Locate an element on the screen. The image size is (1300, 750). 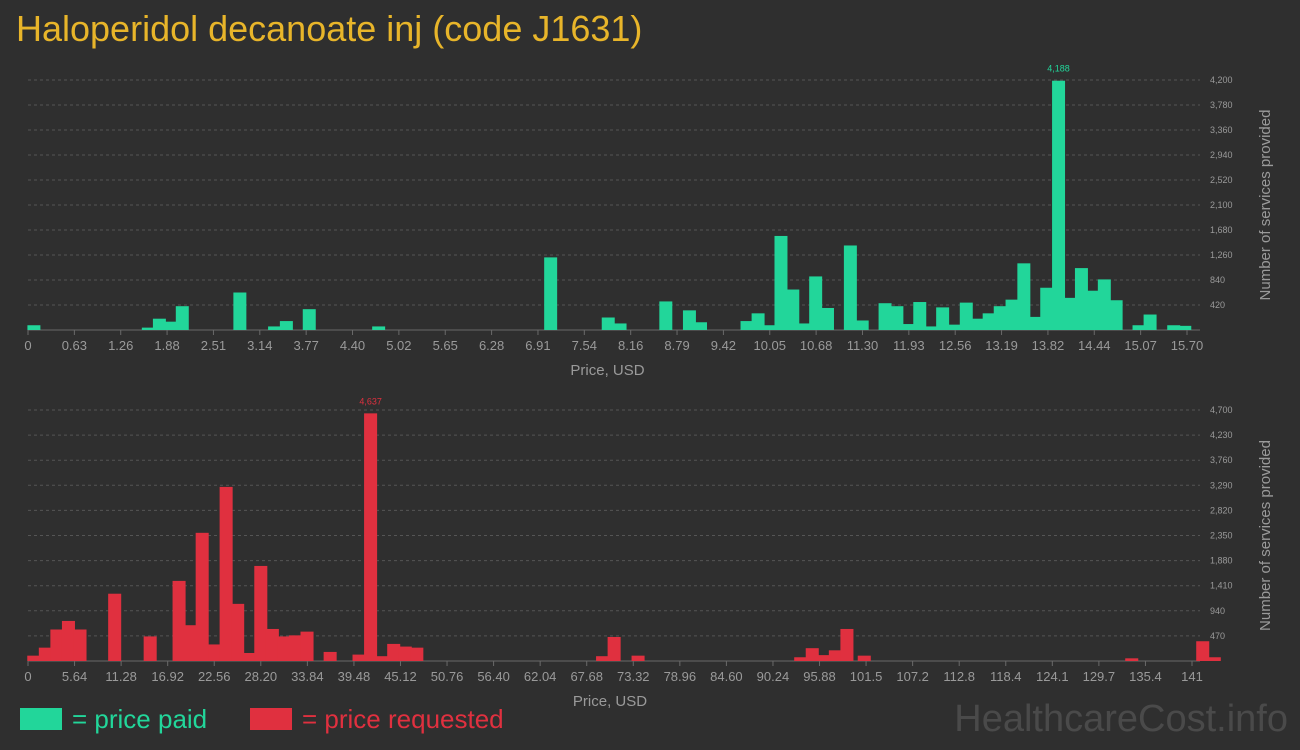
x-tick-label: 95.88 is located at coordinates (819, 676).